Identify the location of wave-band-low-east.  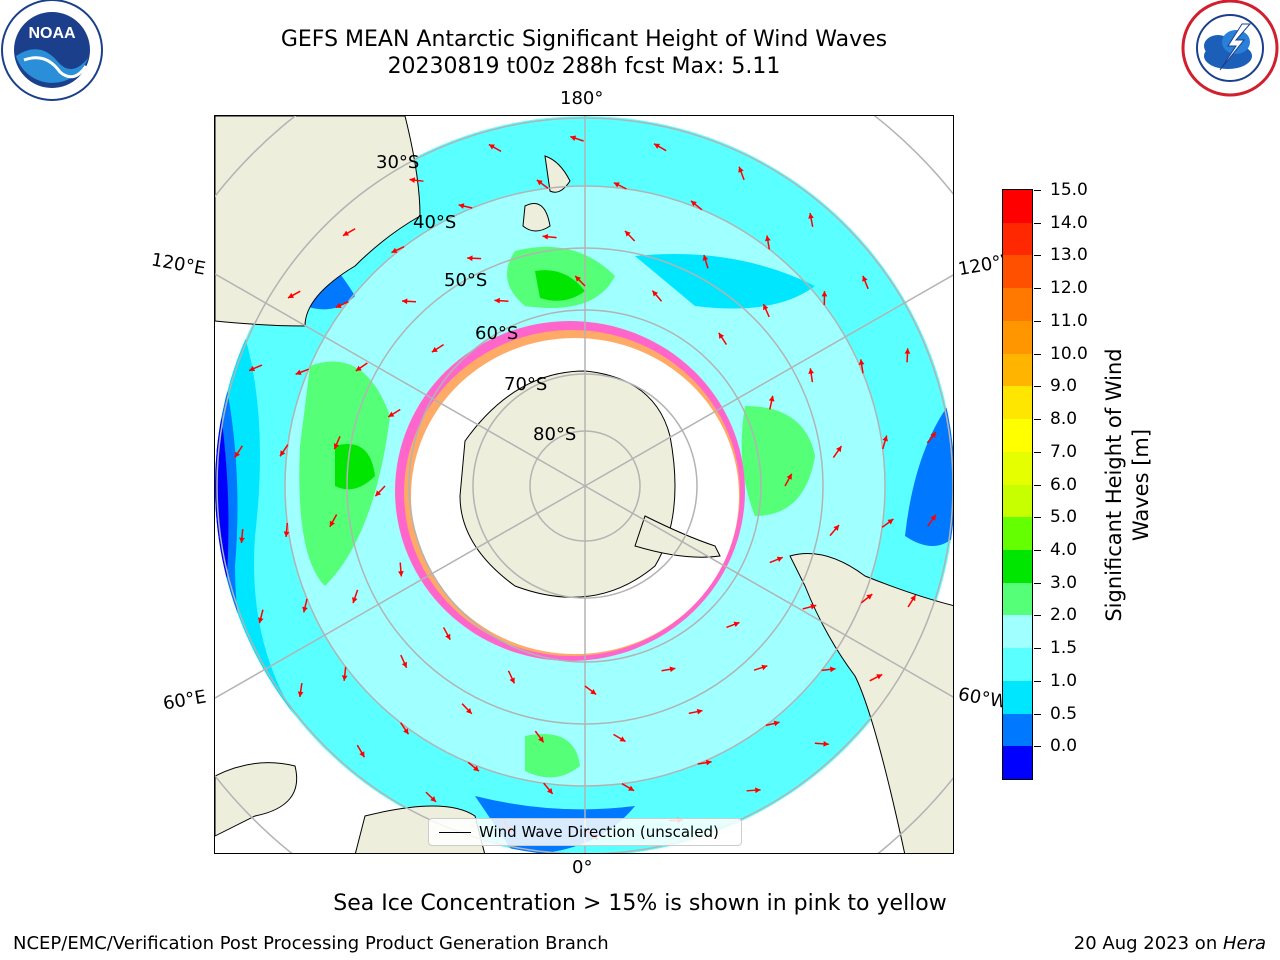
(929, 471).